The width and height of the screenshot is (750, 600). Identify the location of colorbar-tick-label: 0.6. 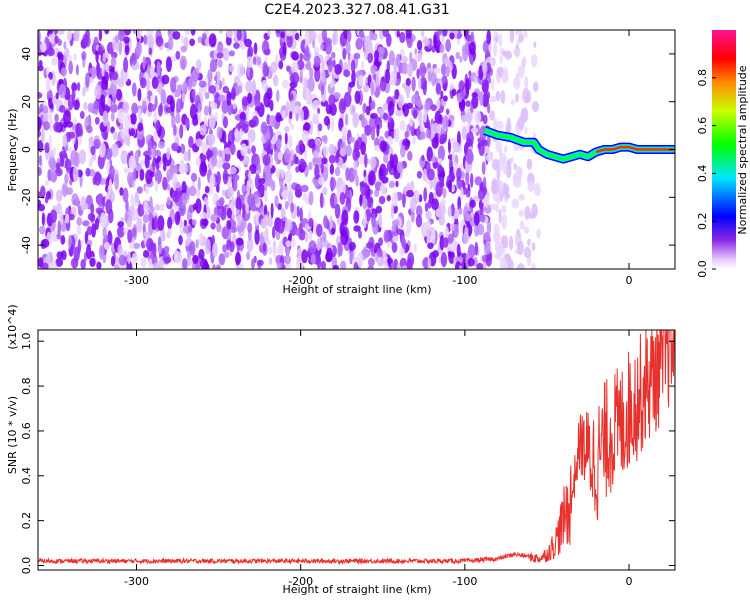
(702, 126).